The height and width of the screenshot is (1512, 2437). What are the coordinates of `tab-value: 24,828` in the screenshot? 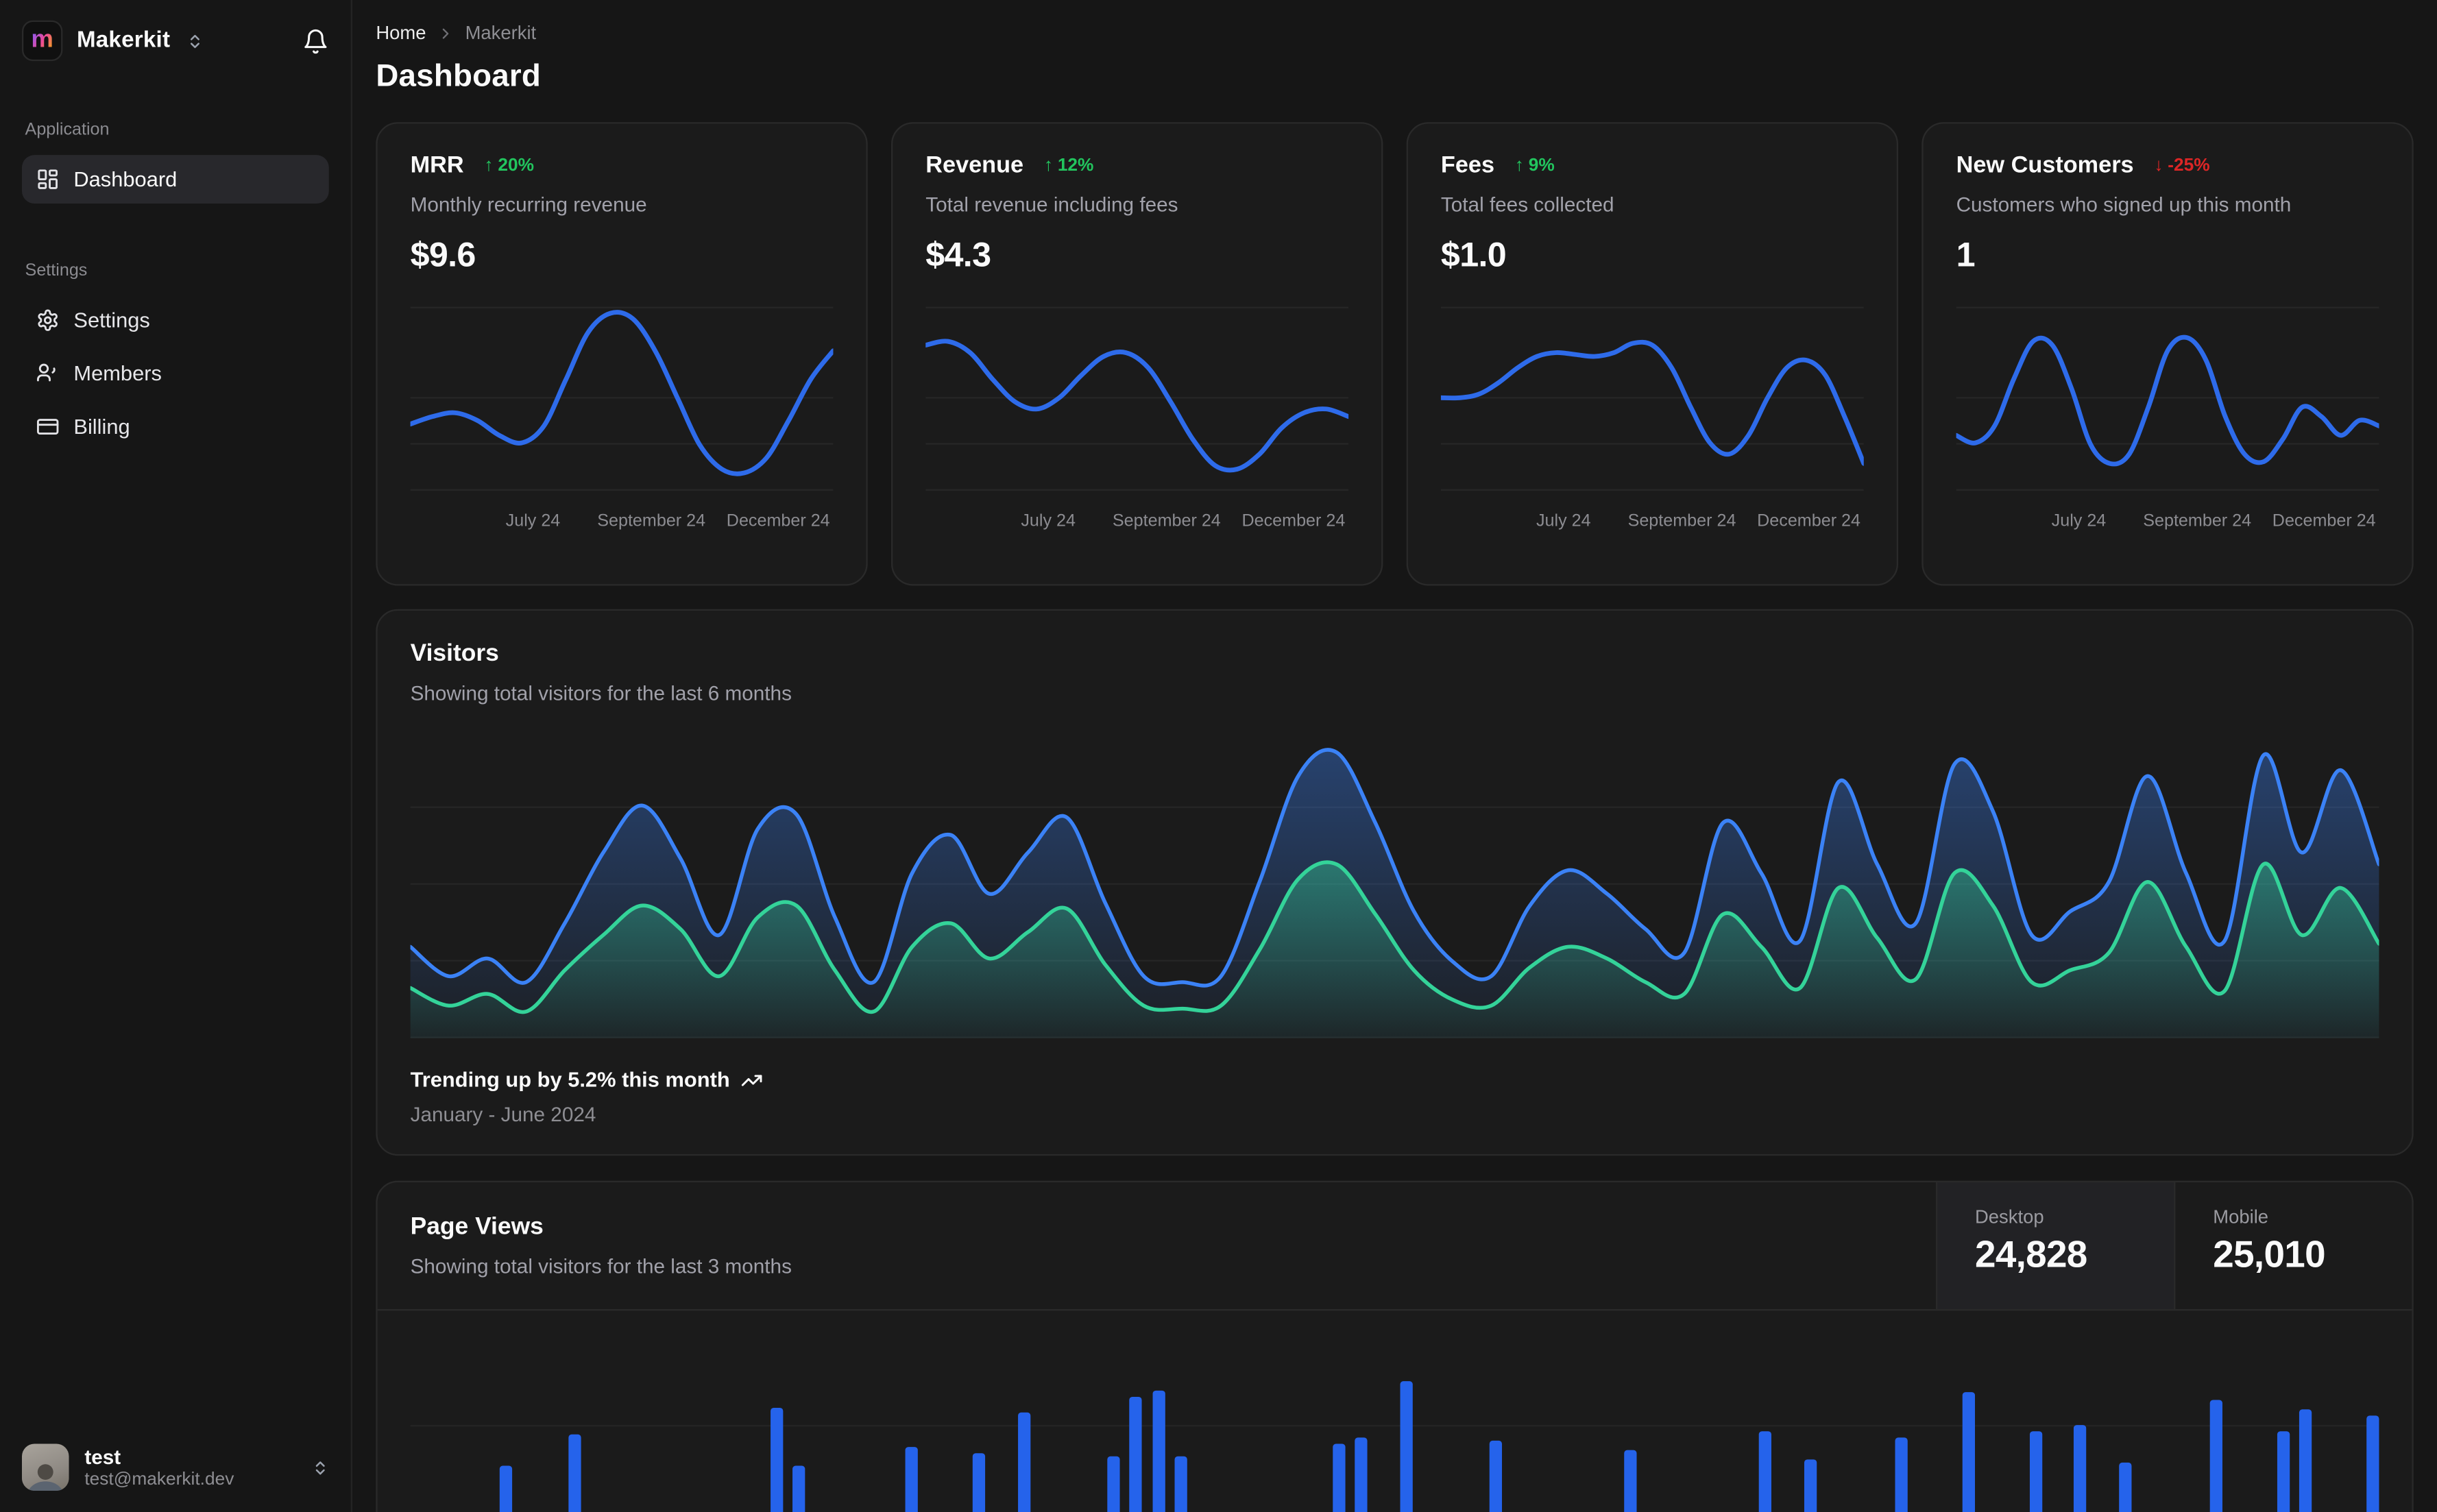 It's located at (2031, 1256).